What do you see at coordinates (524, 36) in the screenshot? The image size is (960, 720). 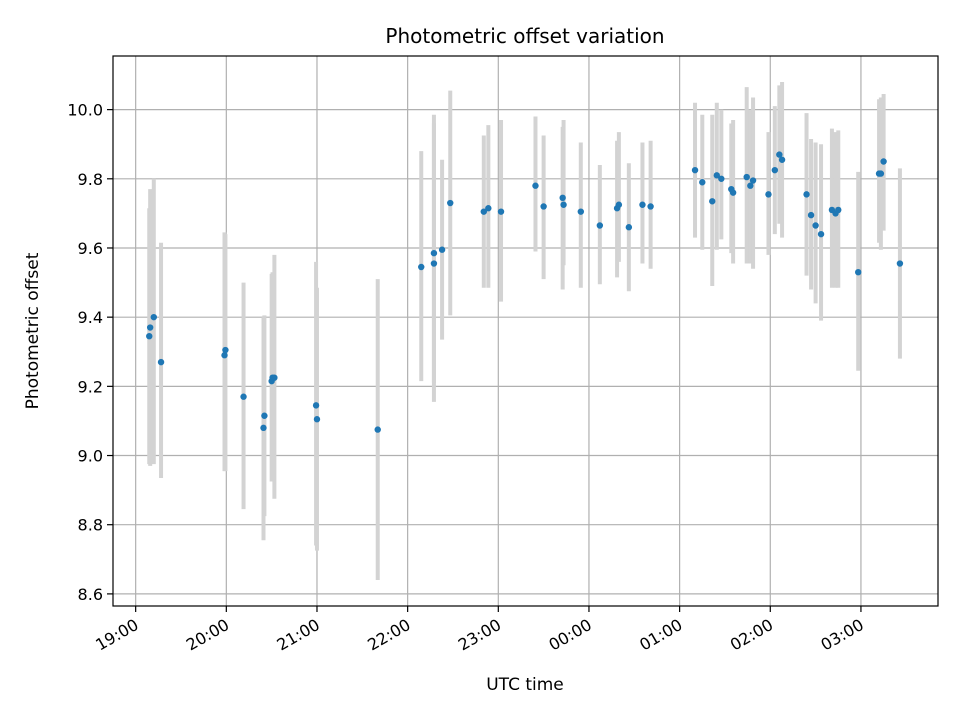 I see `chart-title: Photometric offset variation` at bounding box center [524, 36].